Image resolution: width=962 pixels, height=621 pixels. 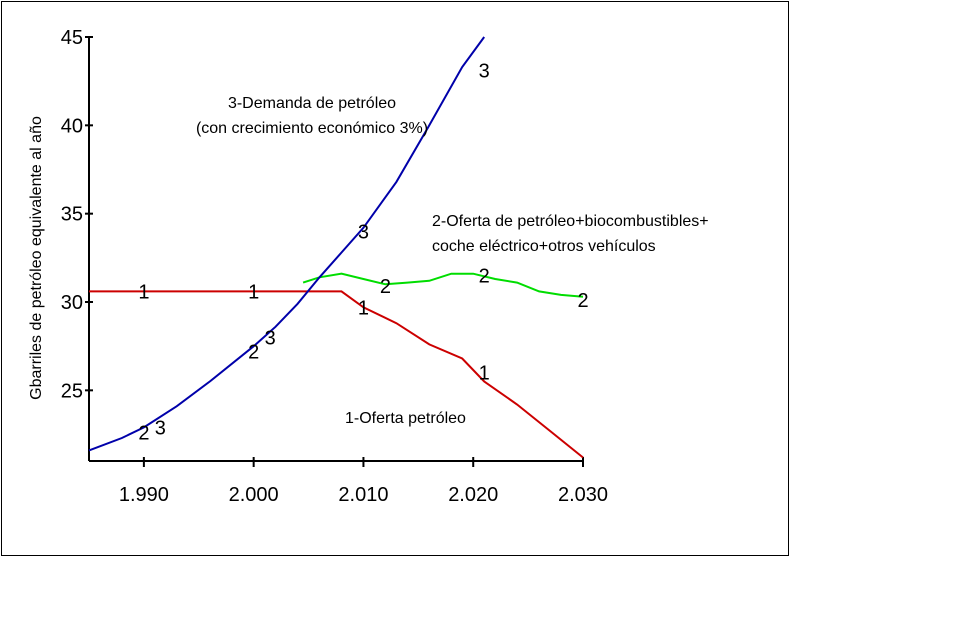 What do you see at coordinates (336, 374) in the screenshot?
I see `series-1-line` at bounding box center [336, 374].